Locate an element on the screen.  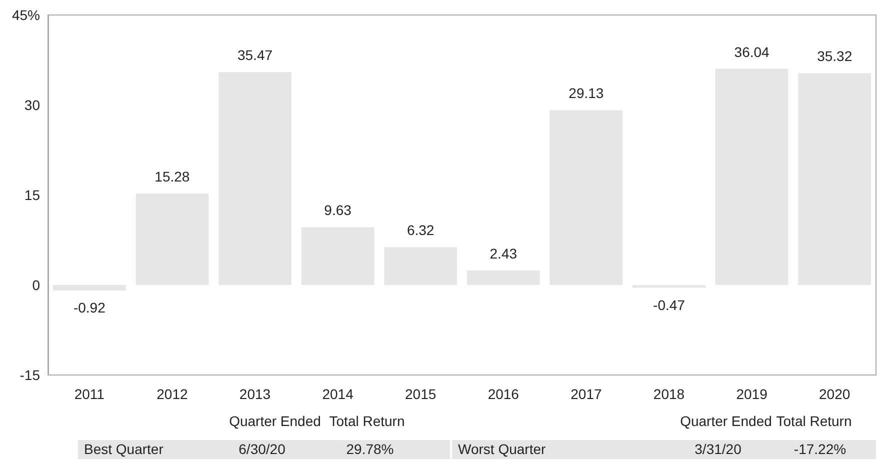
y-tick-label: 0 is located at coordinates (36, 285).